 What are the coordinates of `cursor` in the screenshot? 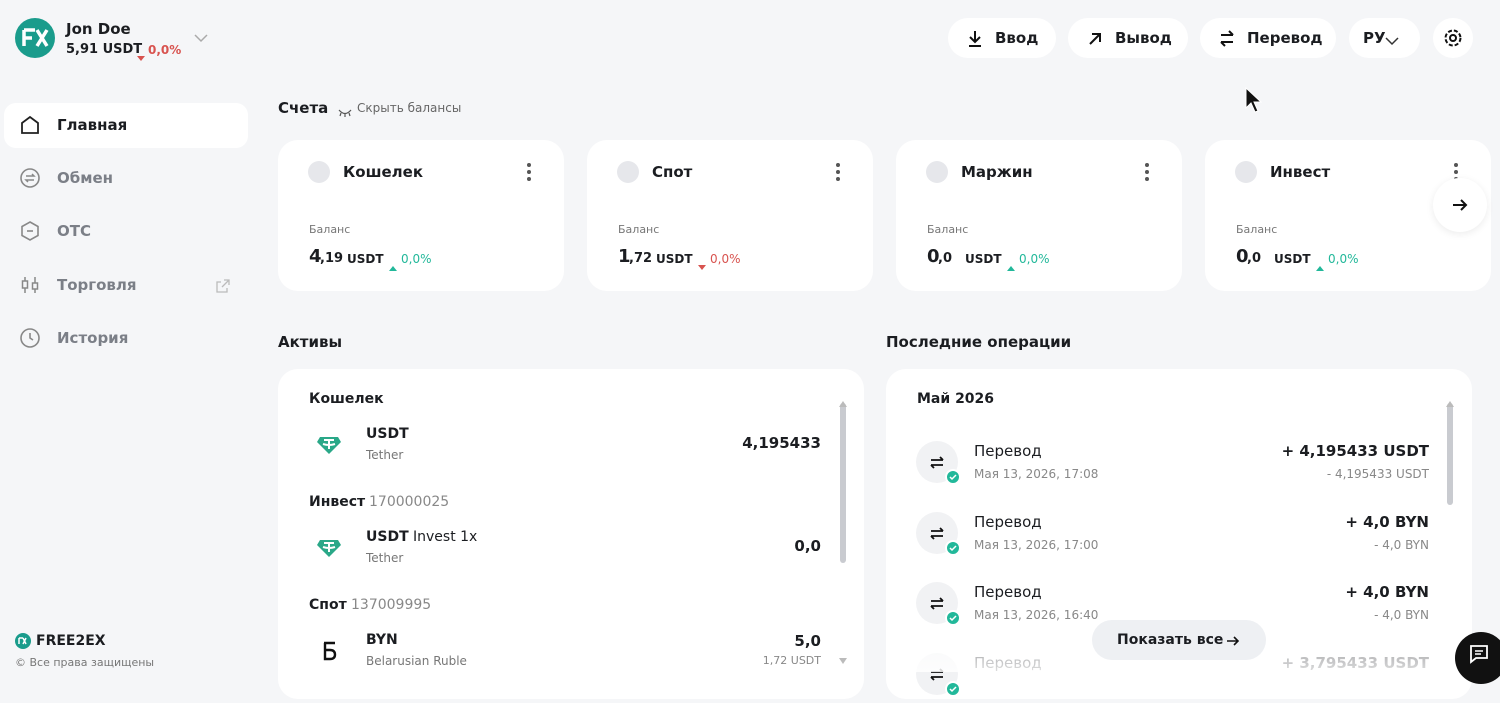 It's located at (1254, 99).